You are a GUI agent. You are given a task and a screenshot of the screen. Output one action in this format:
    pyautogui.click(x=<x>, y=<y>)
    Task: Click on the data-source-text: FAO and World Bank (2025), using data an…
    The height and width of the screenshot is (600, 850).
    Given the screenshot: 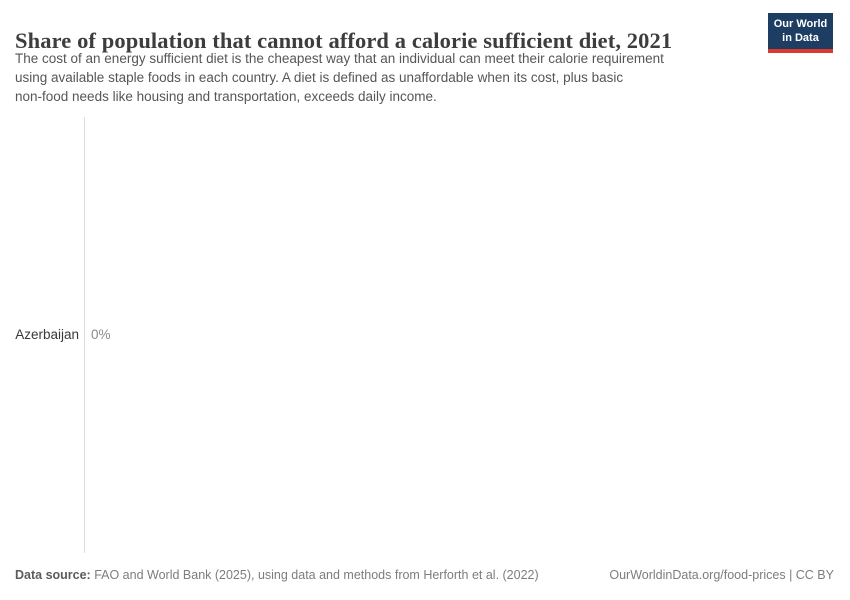 What is the action you would take?
    pyautogui.click(x=314, y=575)
    